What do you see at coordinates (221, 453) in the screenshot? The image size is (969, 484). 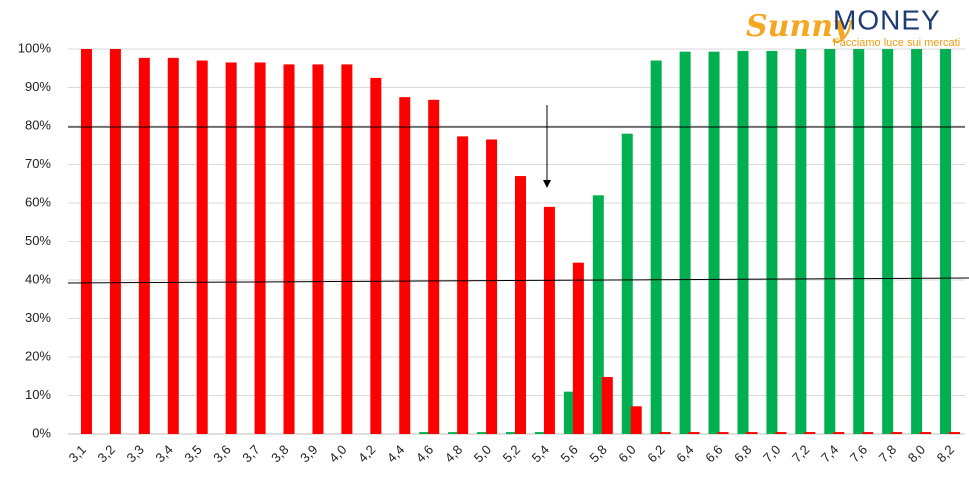 I see `x-tick-label: 3,6` at bounding box center [221, 453].